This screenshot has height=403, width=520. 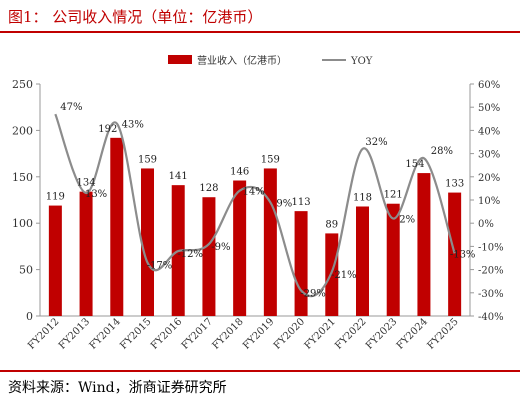 I want to click on yoy-value-label: 2%, so click(x=407, y=220).